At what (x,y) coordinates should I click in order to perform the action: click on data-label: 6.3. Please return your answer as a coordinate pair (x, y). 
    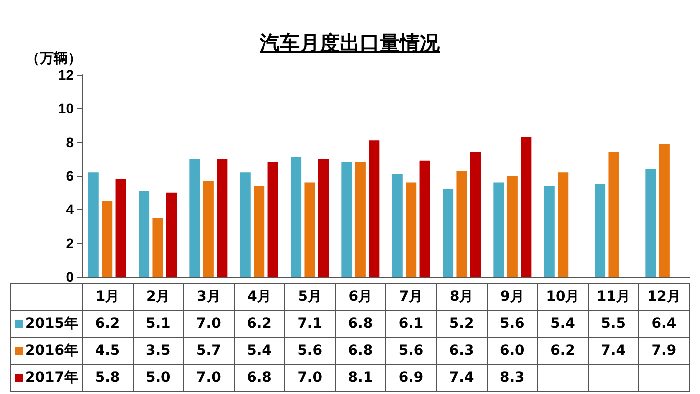
    Looking at the image, I should click on (462, 351).